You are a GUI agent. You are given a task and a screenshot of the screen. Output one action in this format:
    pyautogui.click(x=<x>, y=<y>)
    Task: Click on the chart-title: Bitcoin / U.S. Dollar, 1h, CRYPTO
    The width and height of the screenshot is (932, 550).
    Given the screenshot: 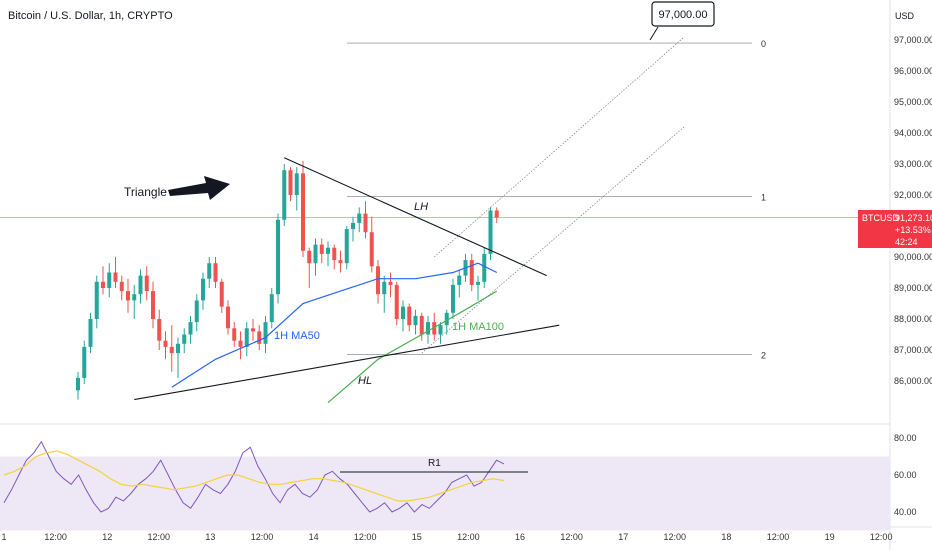 What is the action you would take?
    pyautogui.click(x=90, y=16)
    